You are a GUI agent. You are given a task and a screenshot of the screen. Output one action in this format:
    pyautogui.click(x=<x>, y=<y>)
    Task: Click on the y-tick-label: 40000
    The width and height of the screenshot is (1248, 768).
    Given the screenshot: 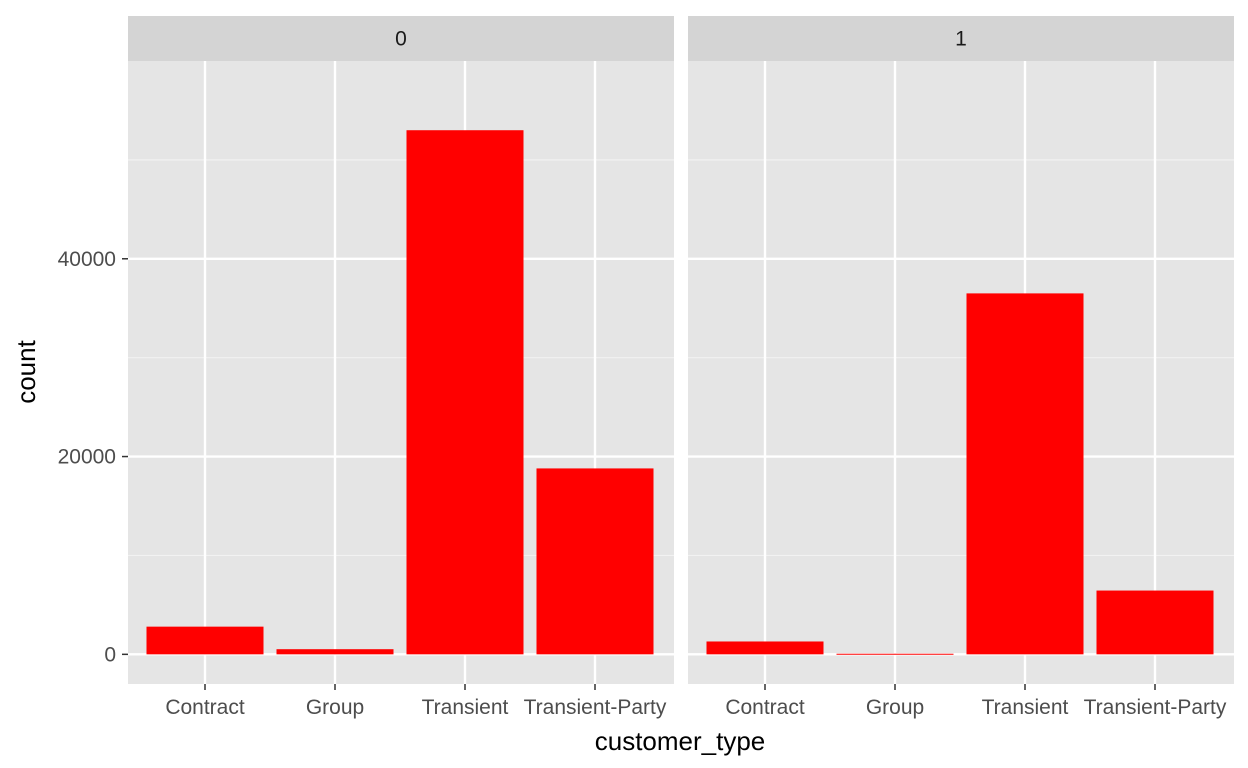 What is the action you would take?
    pyautogui.click(x=87, y=259)
    